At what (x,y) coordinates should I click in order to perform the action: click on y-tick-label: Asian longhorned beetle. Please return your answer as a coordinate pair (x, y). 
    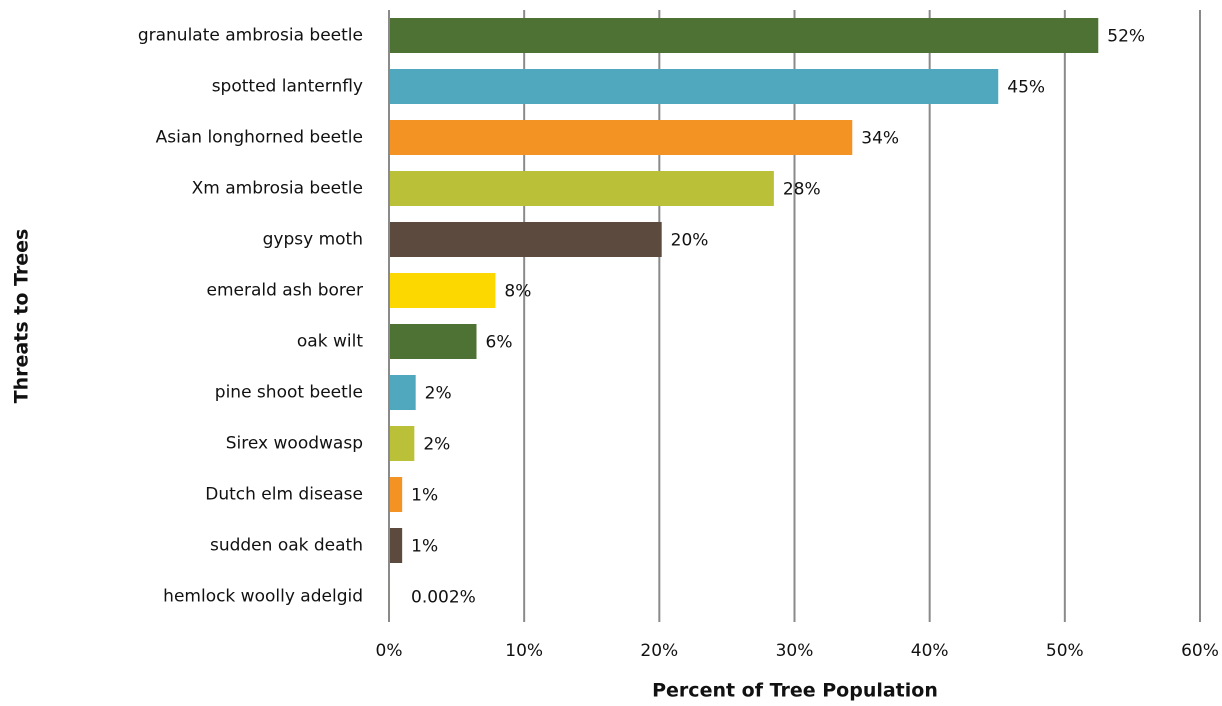
    Looking at the image, I should click on (259, 138).